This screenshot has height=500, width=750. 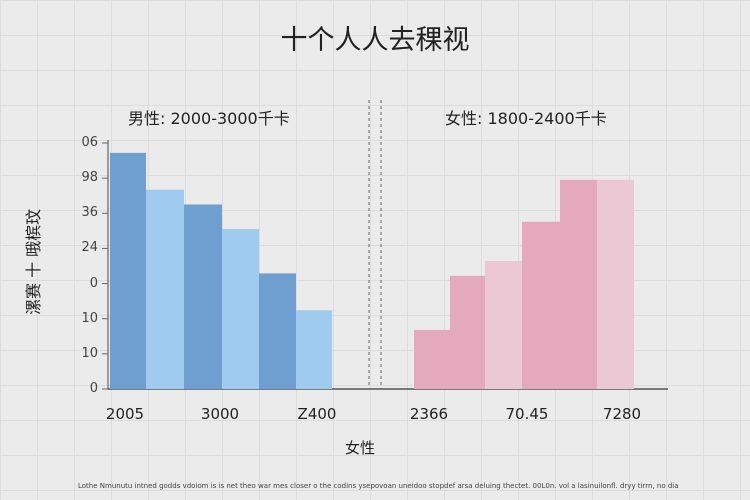 What do you see at coordinates (89, 178) in the screenshot?
I see `y-tick-label: 98` at bounding box center [89, 178].